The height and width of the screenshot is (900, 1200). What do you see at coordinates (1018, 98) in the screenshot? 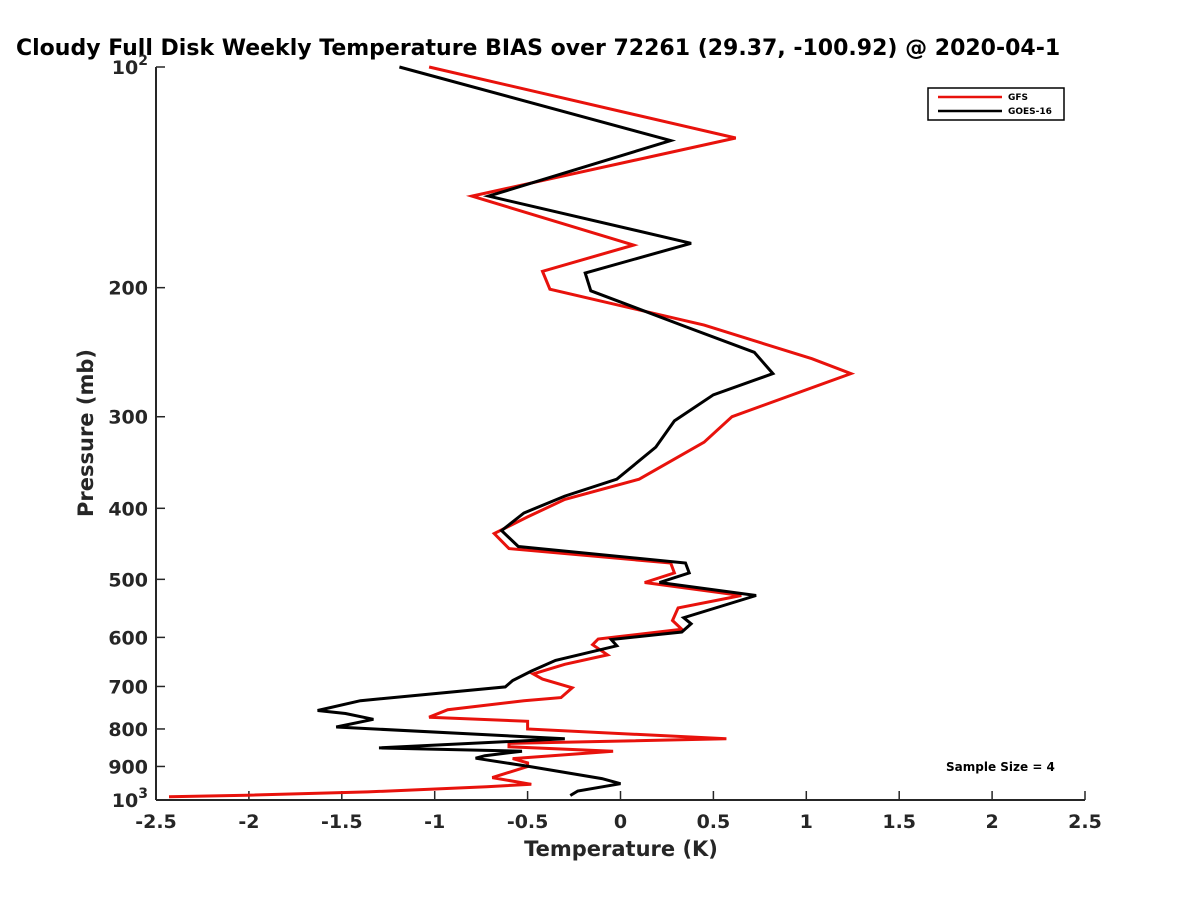
I see `legend-label-gfs: GFS` at bounding box center [1018, 98].